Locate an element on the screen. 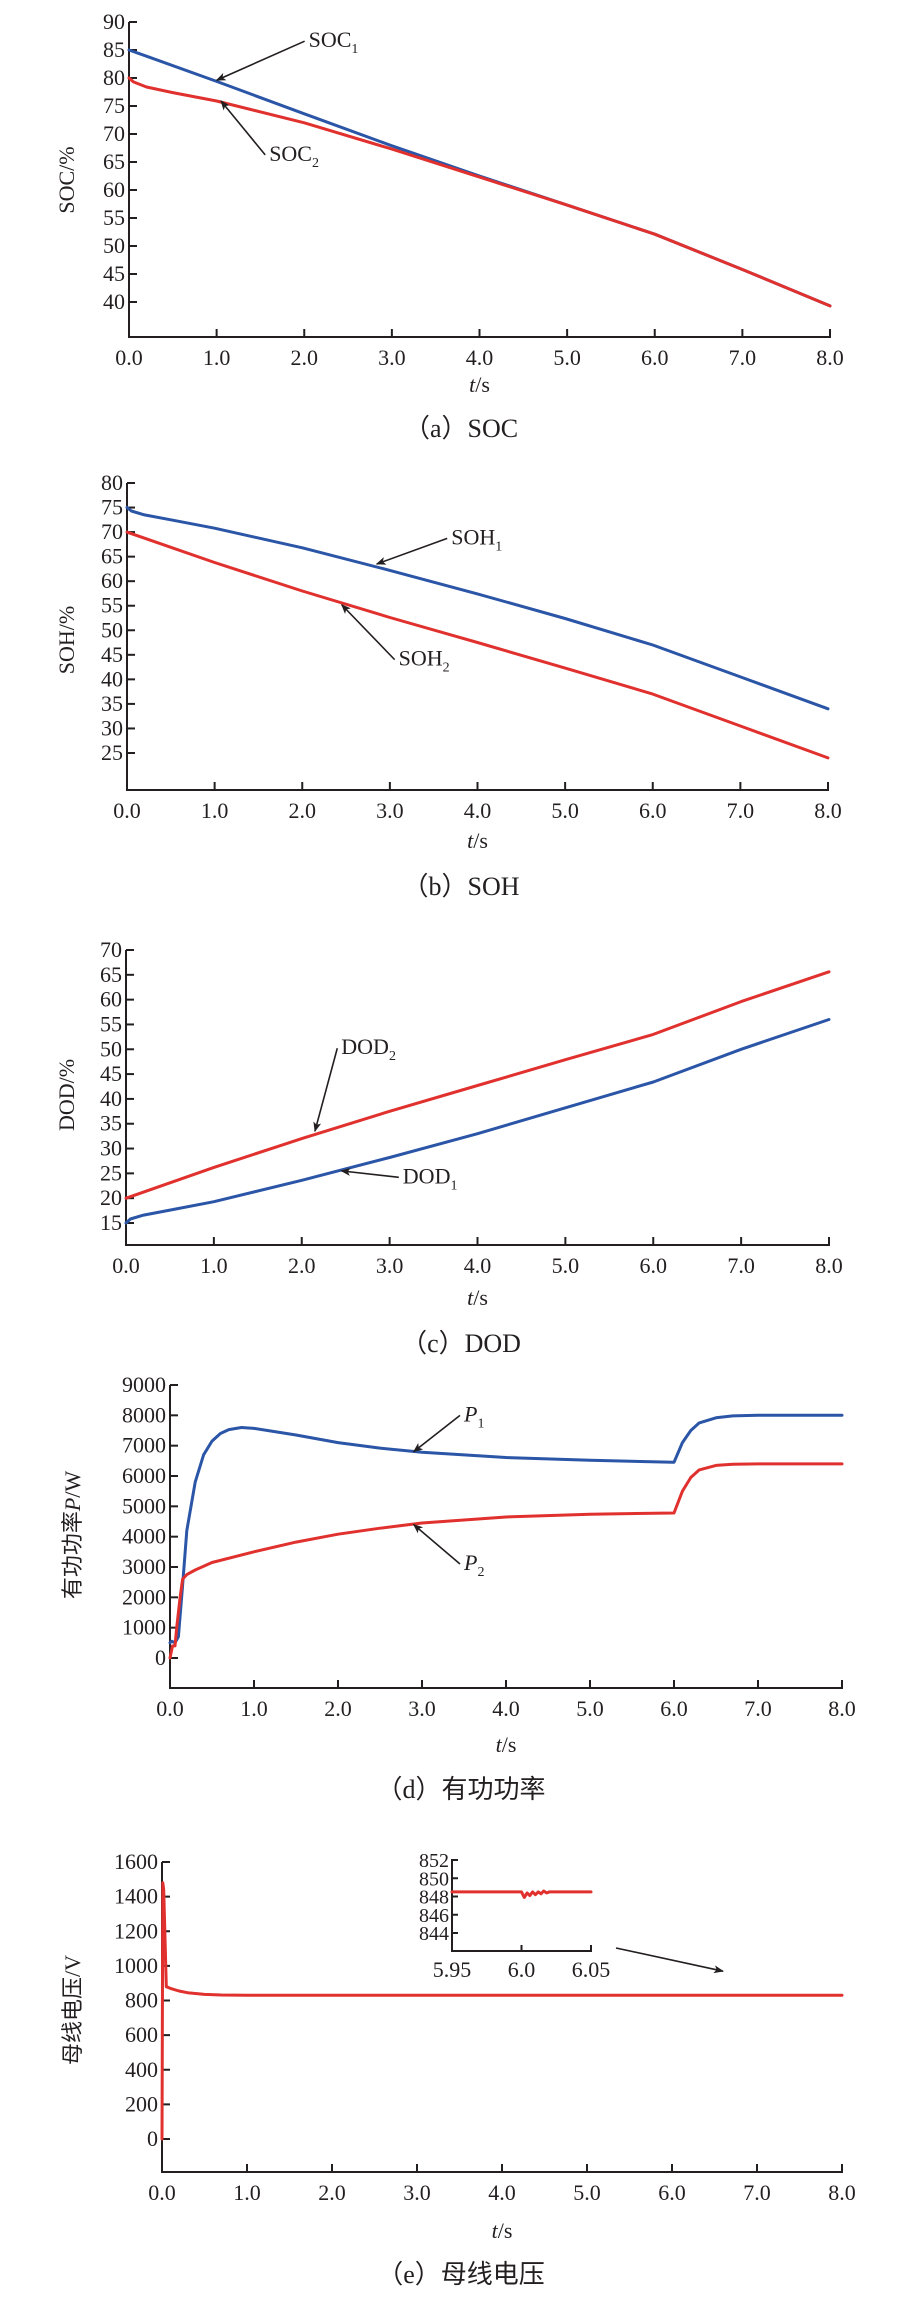 This screenshot has width=922, height=2301. y-axis-label-unit: /W is located at coordinates (72, 1484).